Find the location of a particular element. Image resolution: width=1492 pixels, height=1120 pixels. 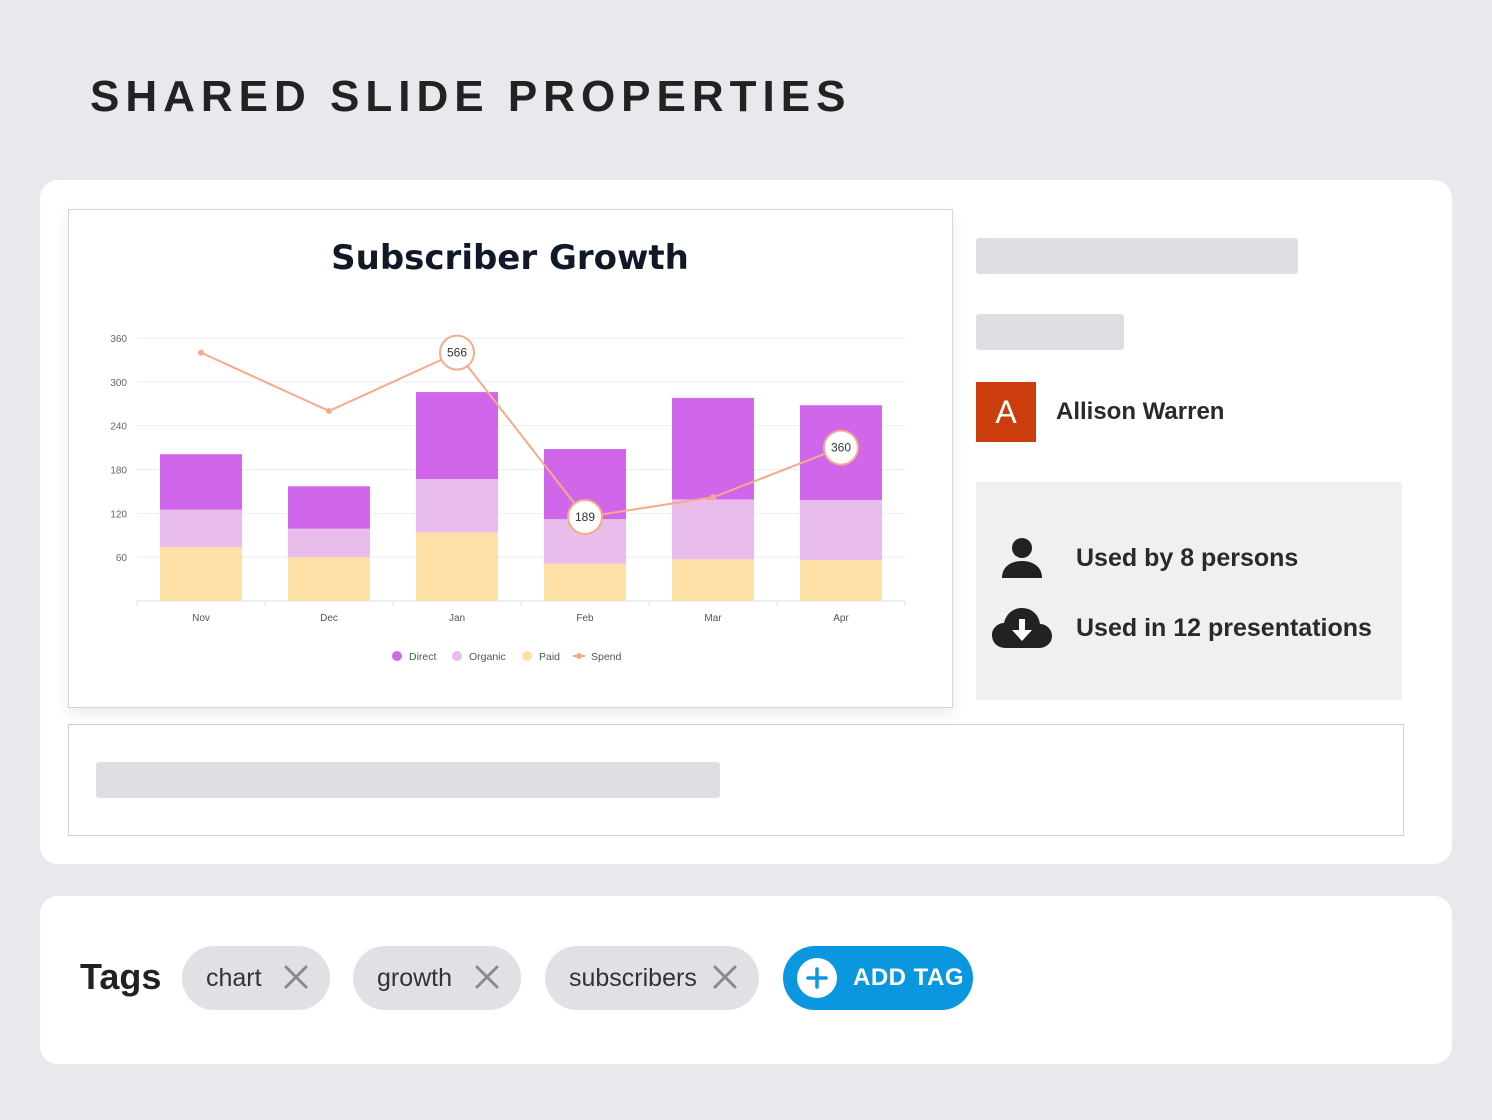

tag-subscribers: subscribers is located at coordinates (652, 978).